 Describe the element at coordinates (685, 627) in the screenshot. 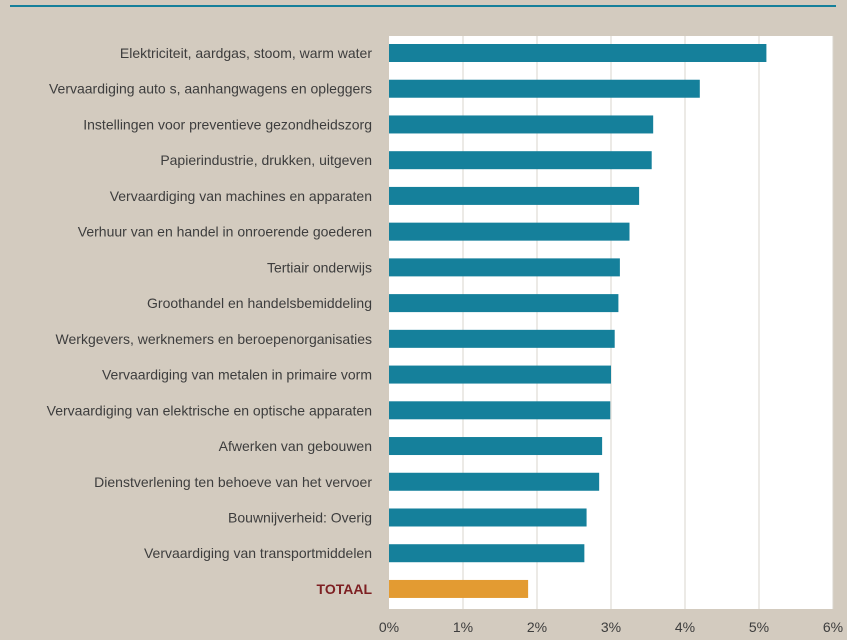

I see `x-tick-label: 4%` at that location.